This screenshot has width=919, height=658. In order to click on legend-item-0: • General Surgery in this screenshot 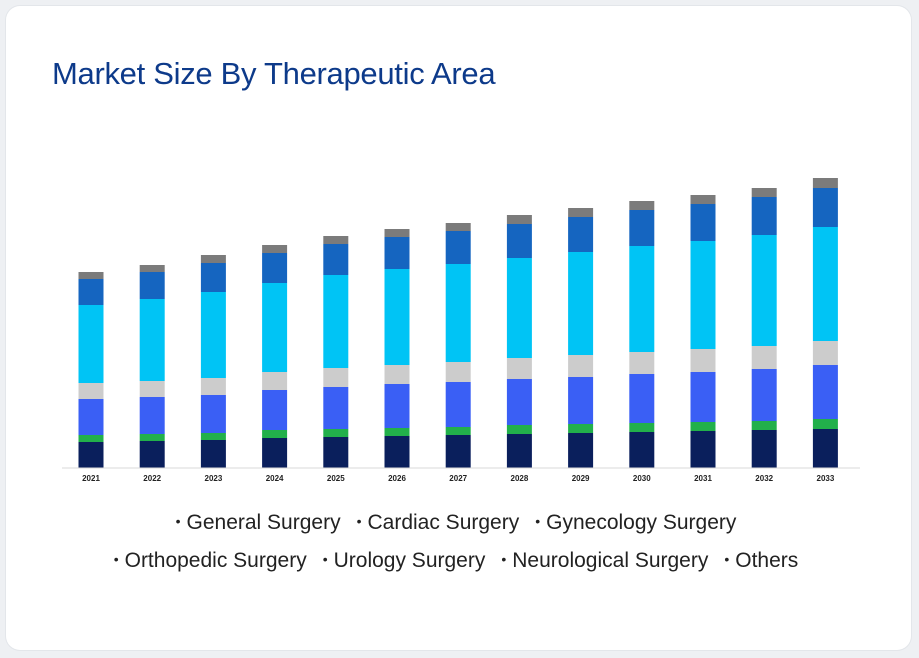, I will do `click(258, 522)`.